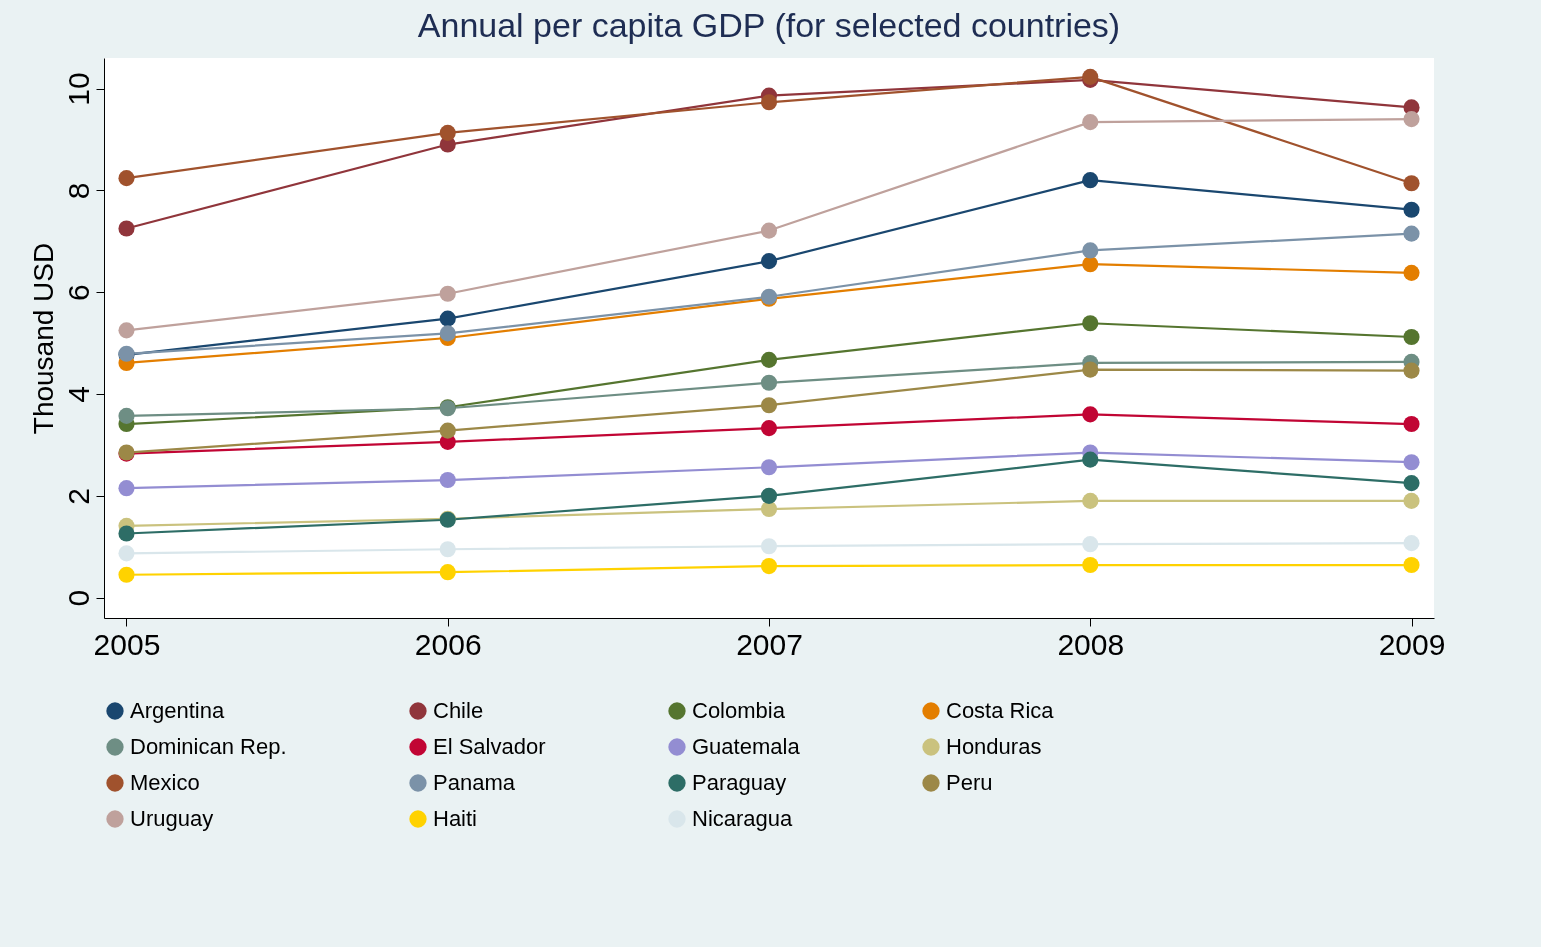 Image resolution: width=1541 pixels, height=947 pixels. What do you see at coordinates (78, 89) in the screenshot?
I see `y-tick-label: 10` at bounding box center [78, 89].